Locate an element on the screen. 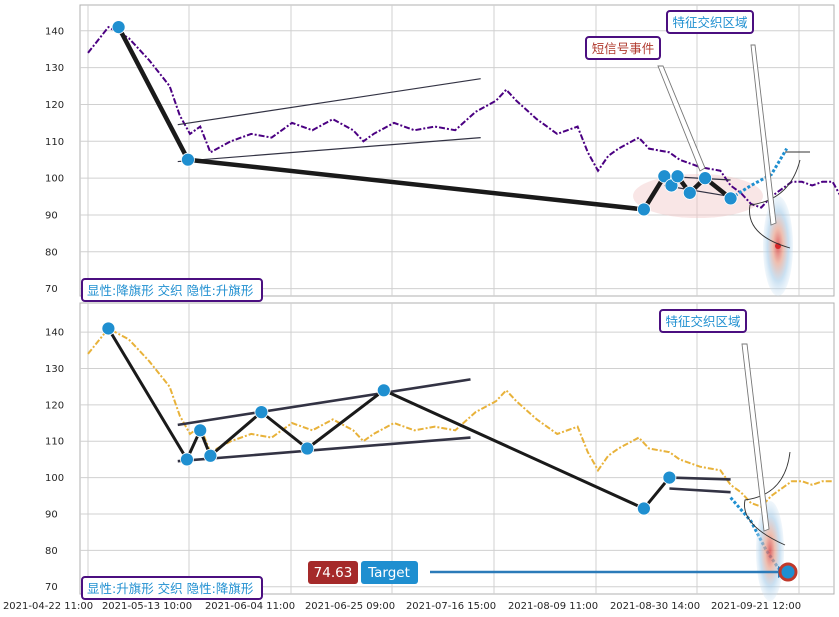 Image resolution: width=839 pixels, height=617 pixels. bot-ytick-90: 90 is located at coordinates (51, 514).